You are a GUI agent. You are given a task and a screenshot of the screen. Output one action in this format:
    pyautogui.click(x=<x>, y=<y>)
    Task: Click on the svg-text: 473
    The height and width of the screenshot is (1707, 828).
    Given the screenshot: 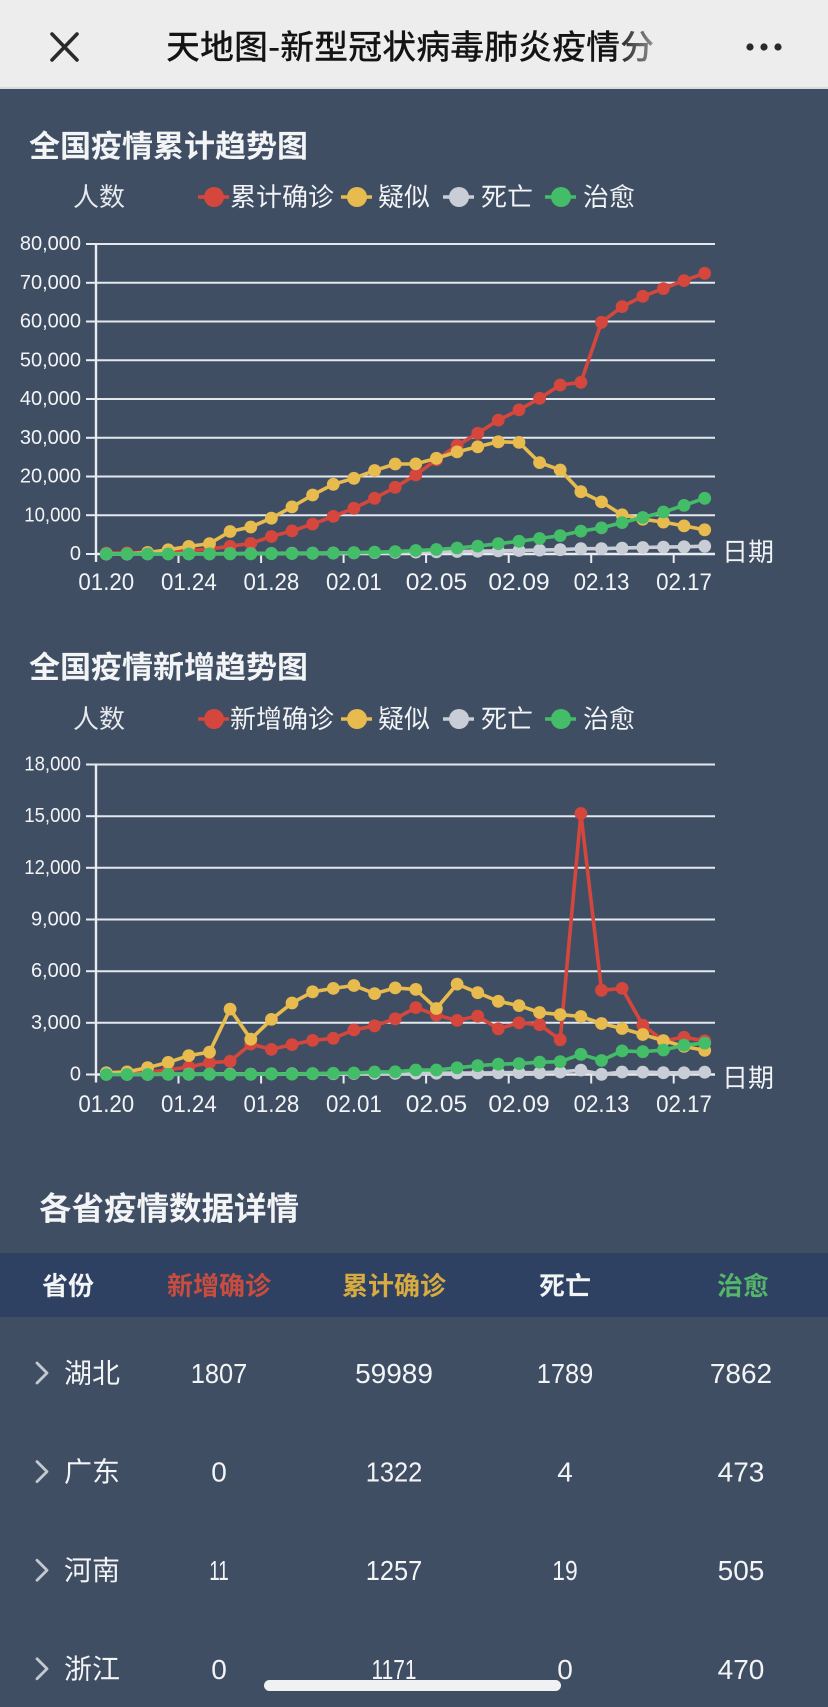 What is the action you would take?
    pyautogui.click(x=741, y=1472)
    